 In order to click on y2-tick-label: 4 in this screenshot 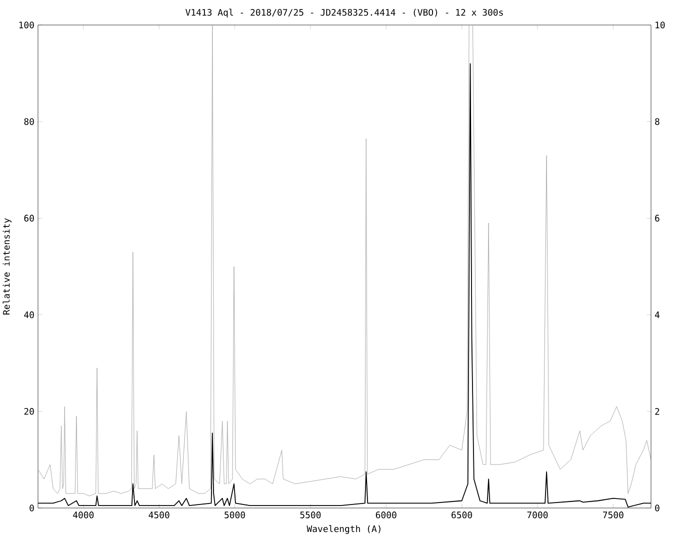, I will do `click(657, 315)`.